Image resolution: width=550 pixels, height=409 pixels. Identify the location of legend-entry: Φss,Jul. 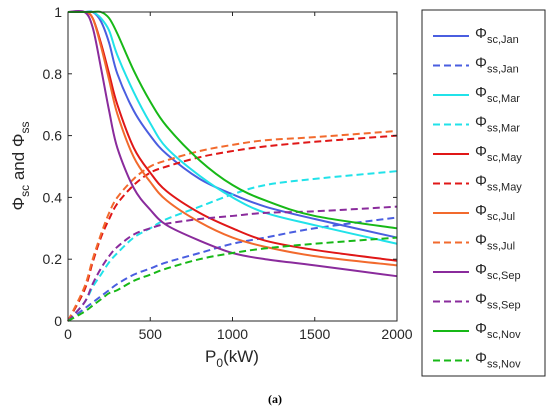
(495, 242).